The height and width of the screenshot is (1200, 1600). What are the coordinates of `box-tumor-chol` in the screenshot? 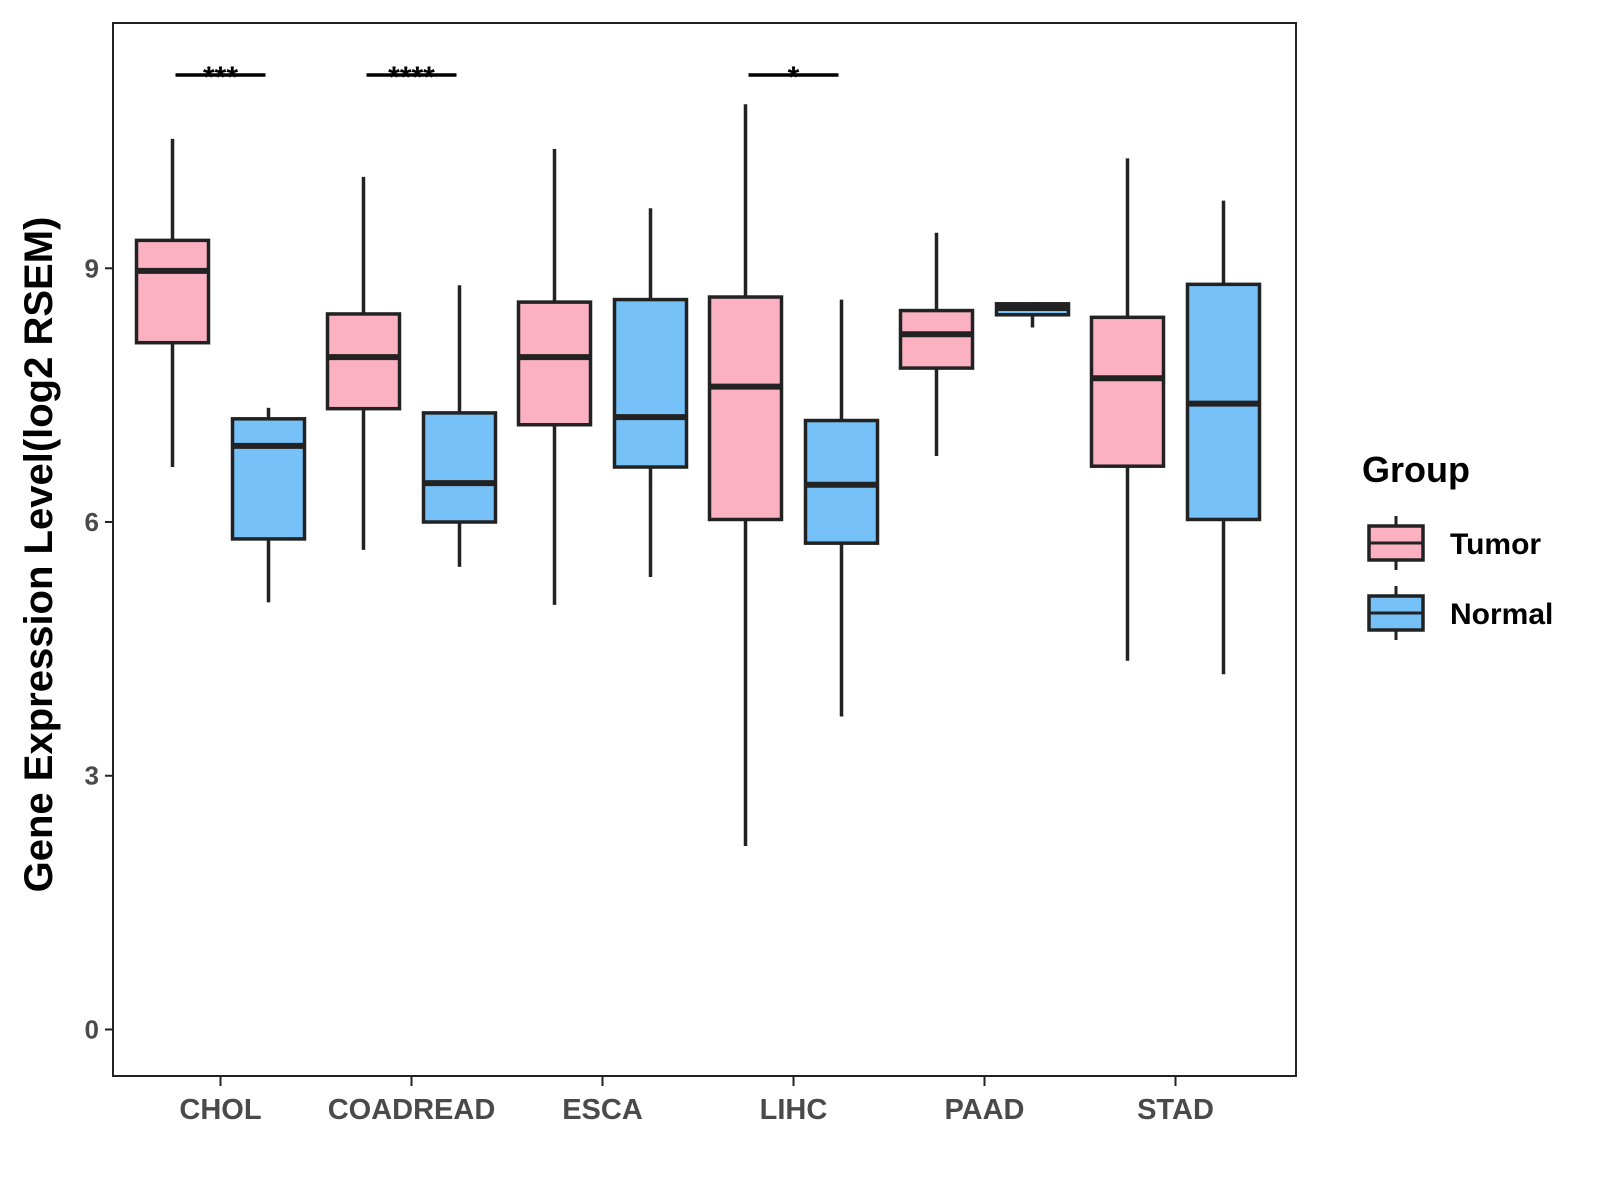 It's located at (172, 303).